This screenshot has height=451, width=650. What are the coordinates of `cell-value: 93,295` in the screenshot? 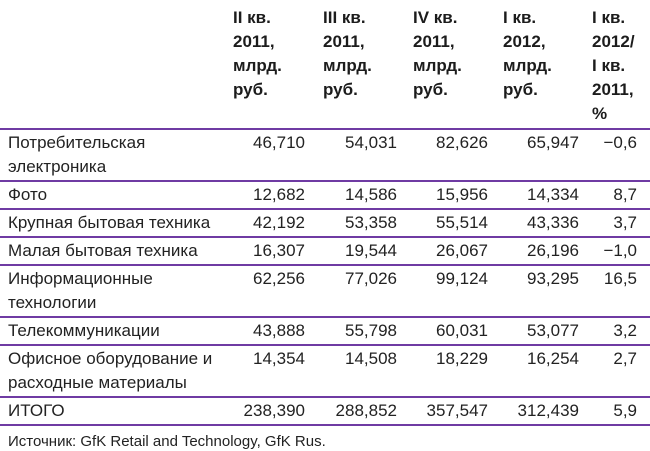 It's located at (553, 278).